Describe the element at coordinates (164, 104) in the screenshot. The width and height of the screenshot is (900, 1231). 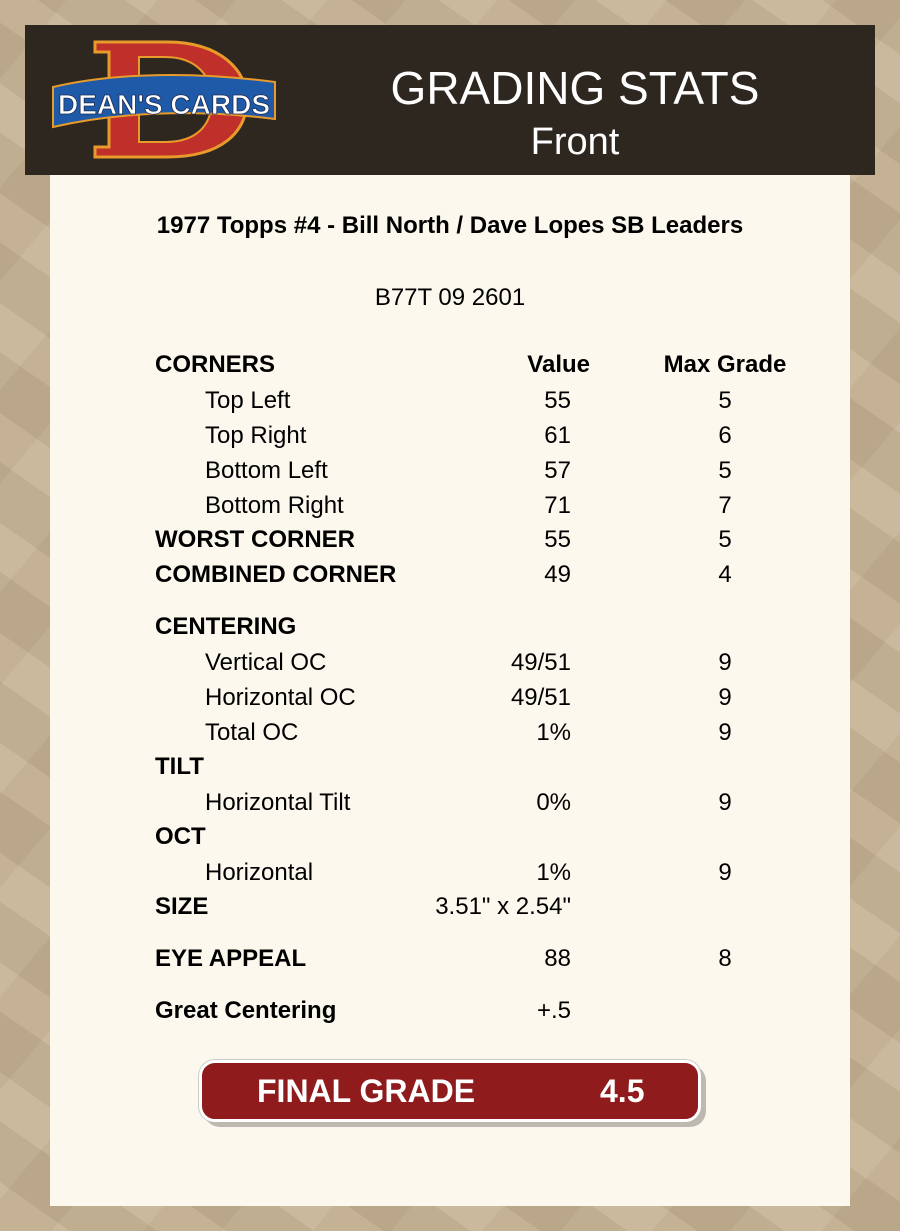
I see `svg-text: DEAN'S CARDS` at that location.